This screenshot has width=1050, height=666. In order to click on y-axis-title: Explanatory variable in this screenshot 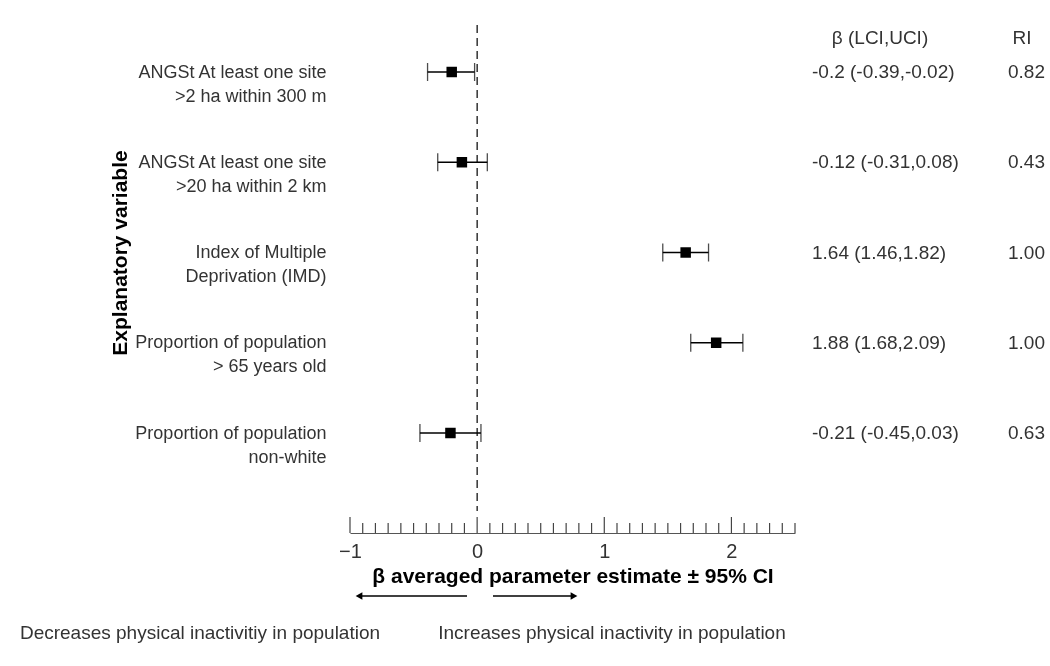, I will do `click(119, 253)`.